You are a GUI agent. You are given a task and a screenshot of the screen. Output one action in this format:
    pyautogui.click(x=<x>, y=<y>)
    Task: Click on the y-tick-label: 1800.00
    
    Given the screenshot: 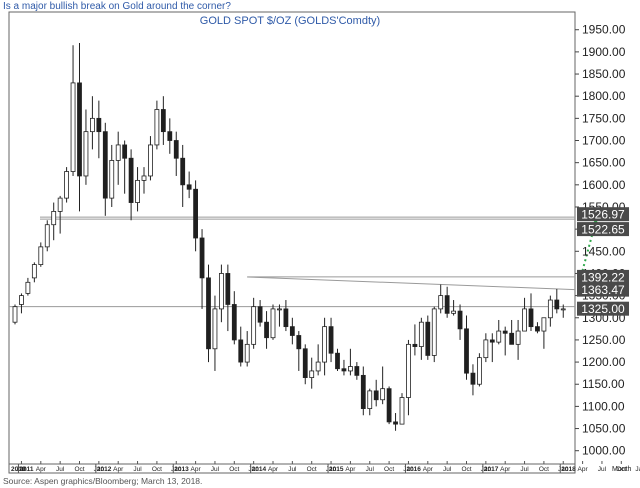 What is the action you would take?
    pyautogui.click(x=604, y=96)
    